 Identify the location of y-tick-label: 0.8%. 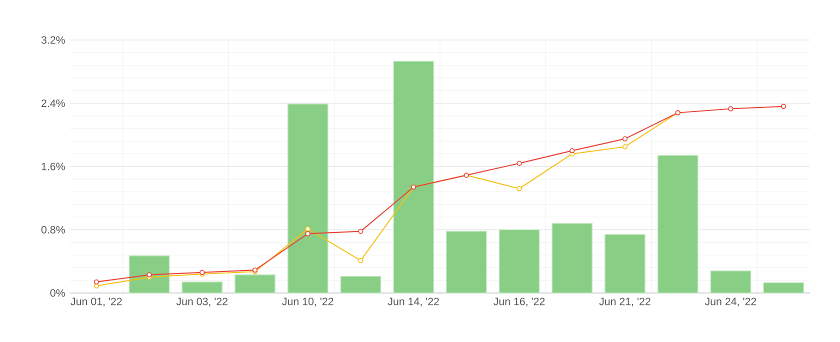
(53, 230).